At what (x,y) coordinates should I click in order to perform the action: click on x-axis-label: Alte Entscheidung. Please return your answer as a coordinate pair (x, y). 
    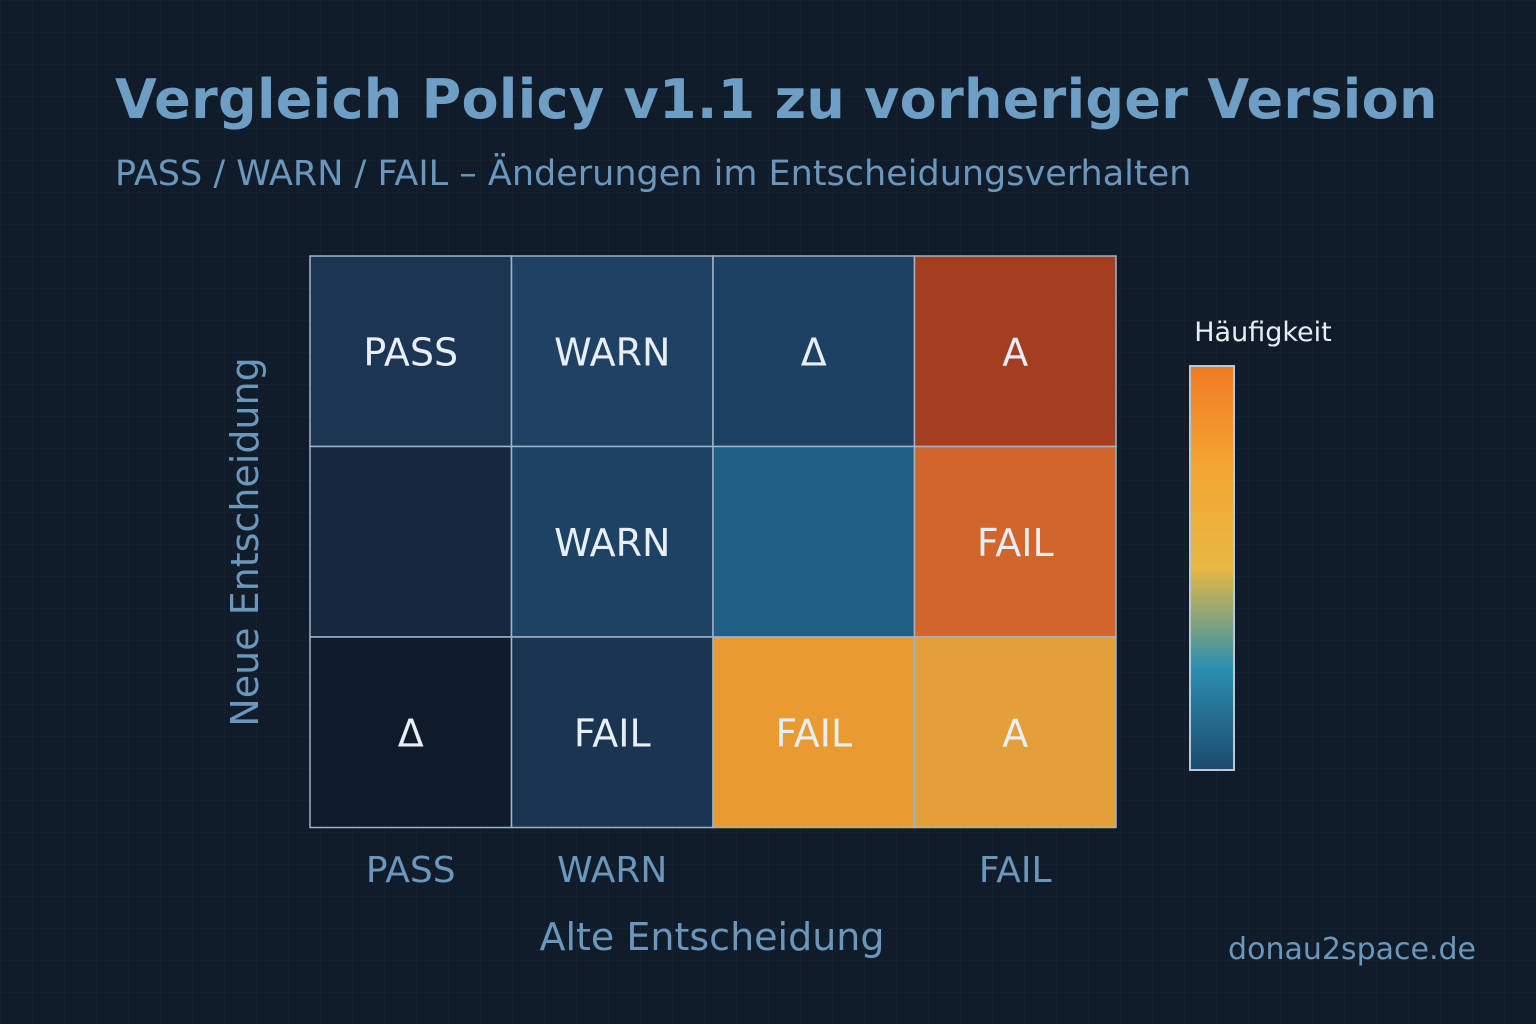
    Looking at the image, I should click on (711, 937).